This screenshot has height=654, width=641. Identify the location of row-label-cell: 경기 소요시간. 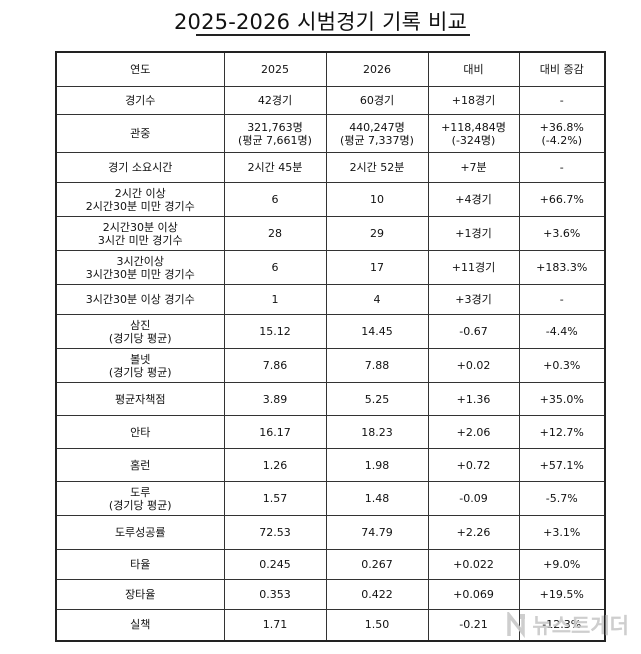
(140, 167).